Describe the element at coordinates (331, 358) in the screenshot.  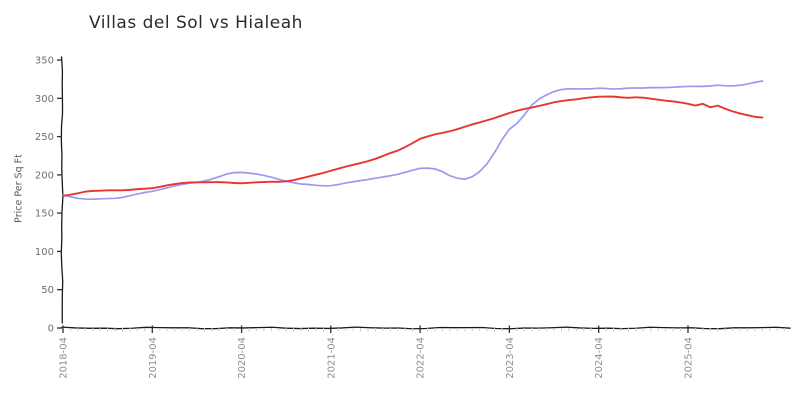
I see `x-tick-label: 2021-04` at that location.